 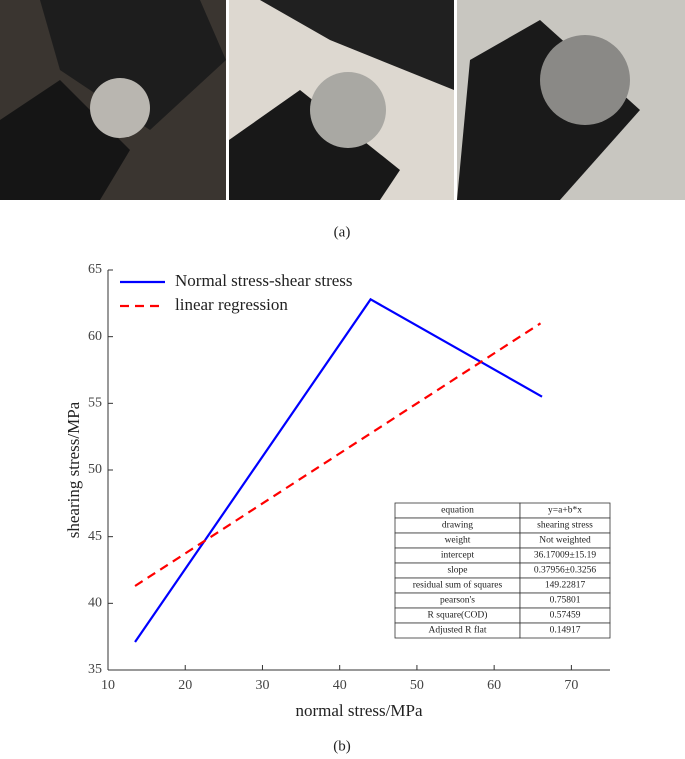 What do you see at coordinates (342, 746) in the screenshot?
I see `caption: (b)` at bounding box center [342, 746].